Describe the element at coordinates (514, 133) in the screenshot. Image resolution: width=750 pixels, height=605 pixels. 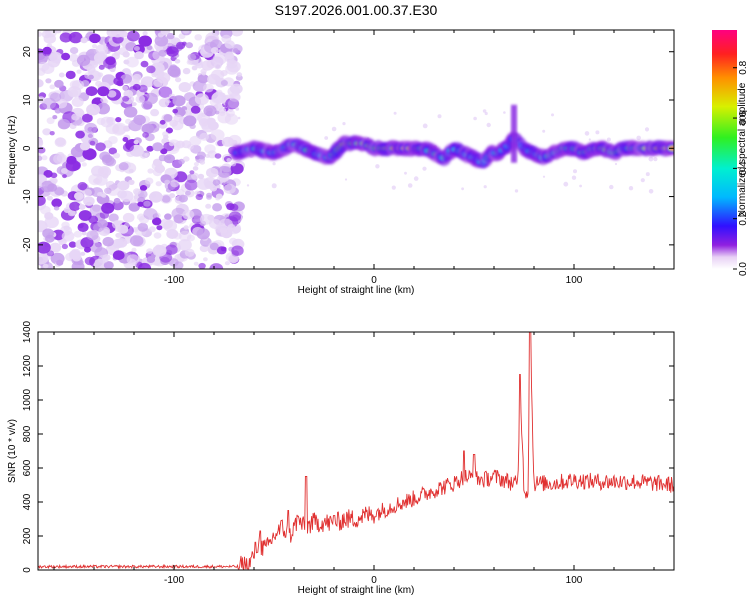
I see `ridge-spike` at that location.